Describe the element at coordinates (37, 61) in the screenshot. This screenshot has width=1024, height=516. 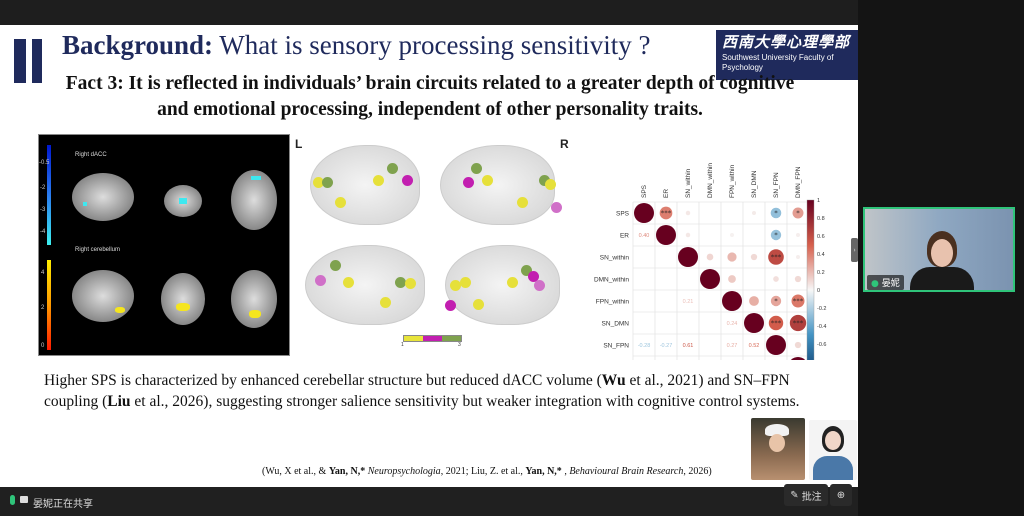
I see `title-accent-bar` at that location.